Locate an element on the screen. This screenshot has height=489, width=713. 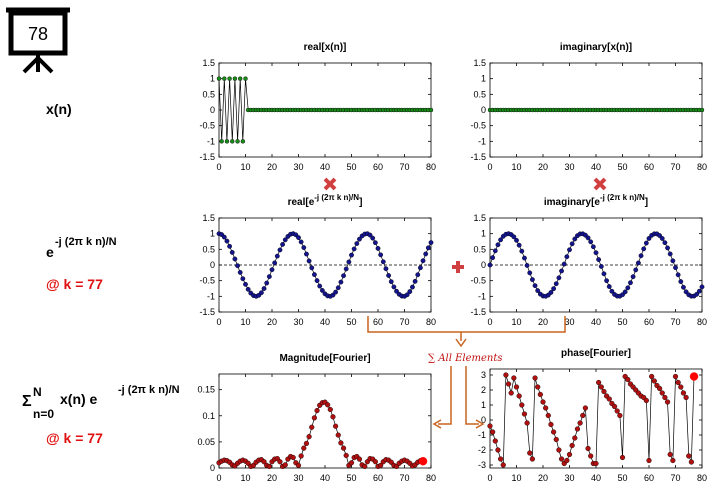
chart-title: real[e-j (2π k n)/N] is located at coordinates (325, 200).